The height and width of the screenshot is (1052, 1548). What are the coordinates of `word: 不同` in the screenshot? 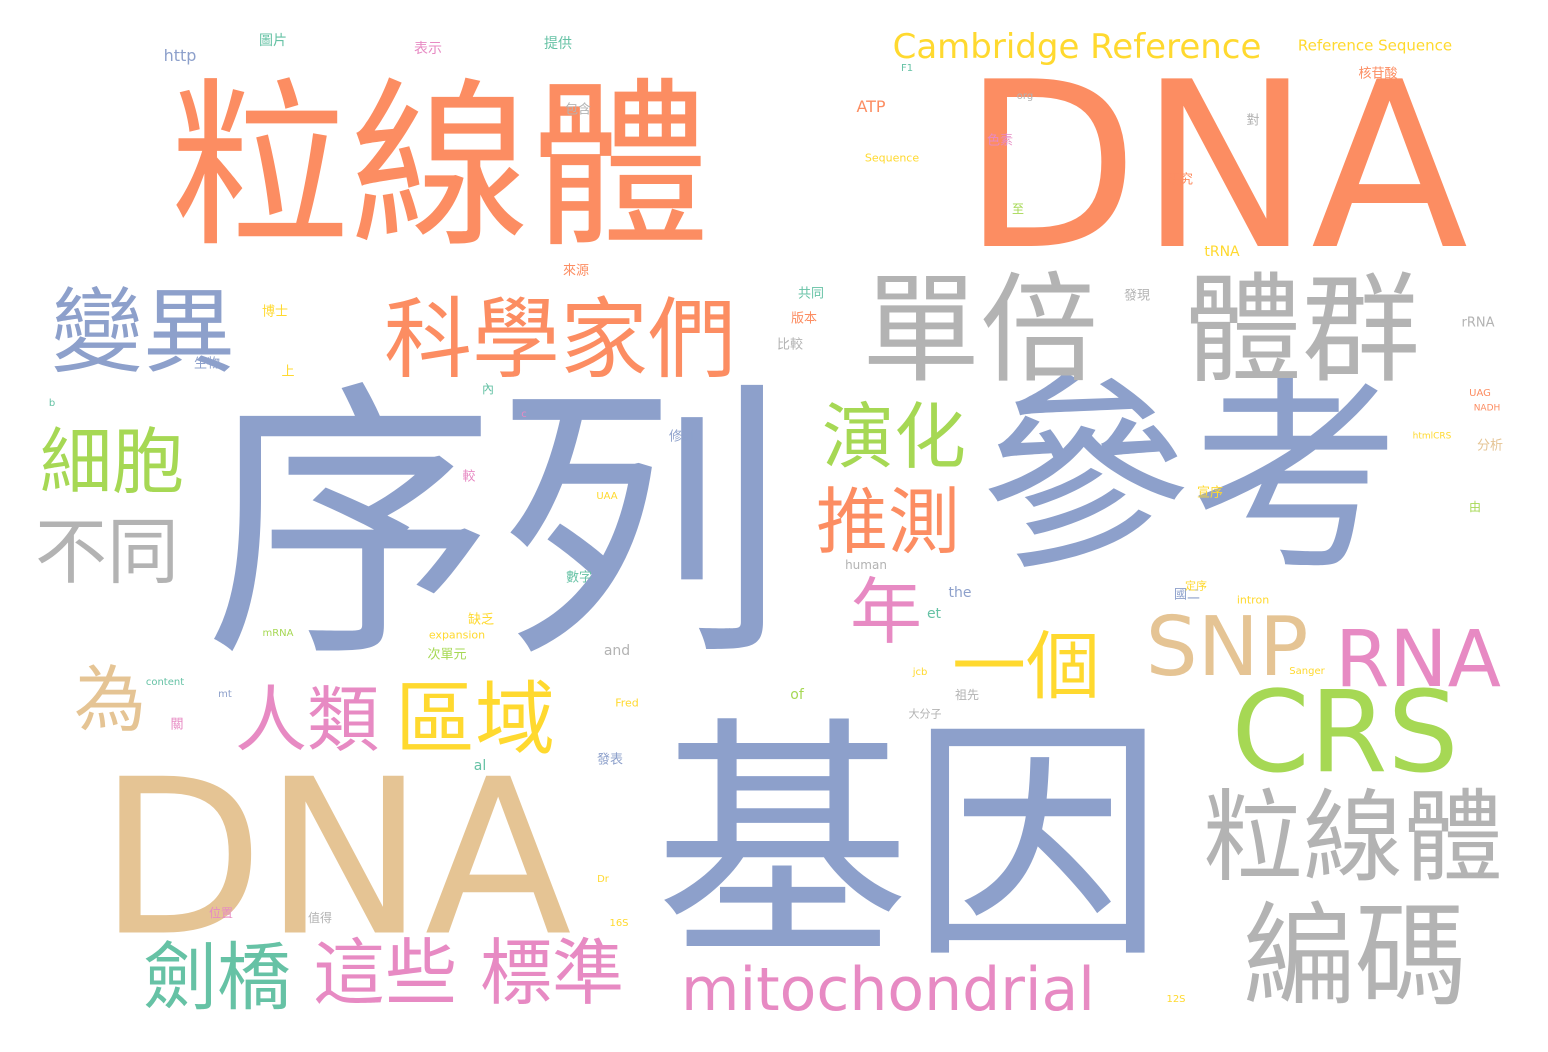 It's located at (107, 552).